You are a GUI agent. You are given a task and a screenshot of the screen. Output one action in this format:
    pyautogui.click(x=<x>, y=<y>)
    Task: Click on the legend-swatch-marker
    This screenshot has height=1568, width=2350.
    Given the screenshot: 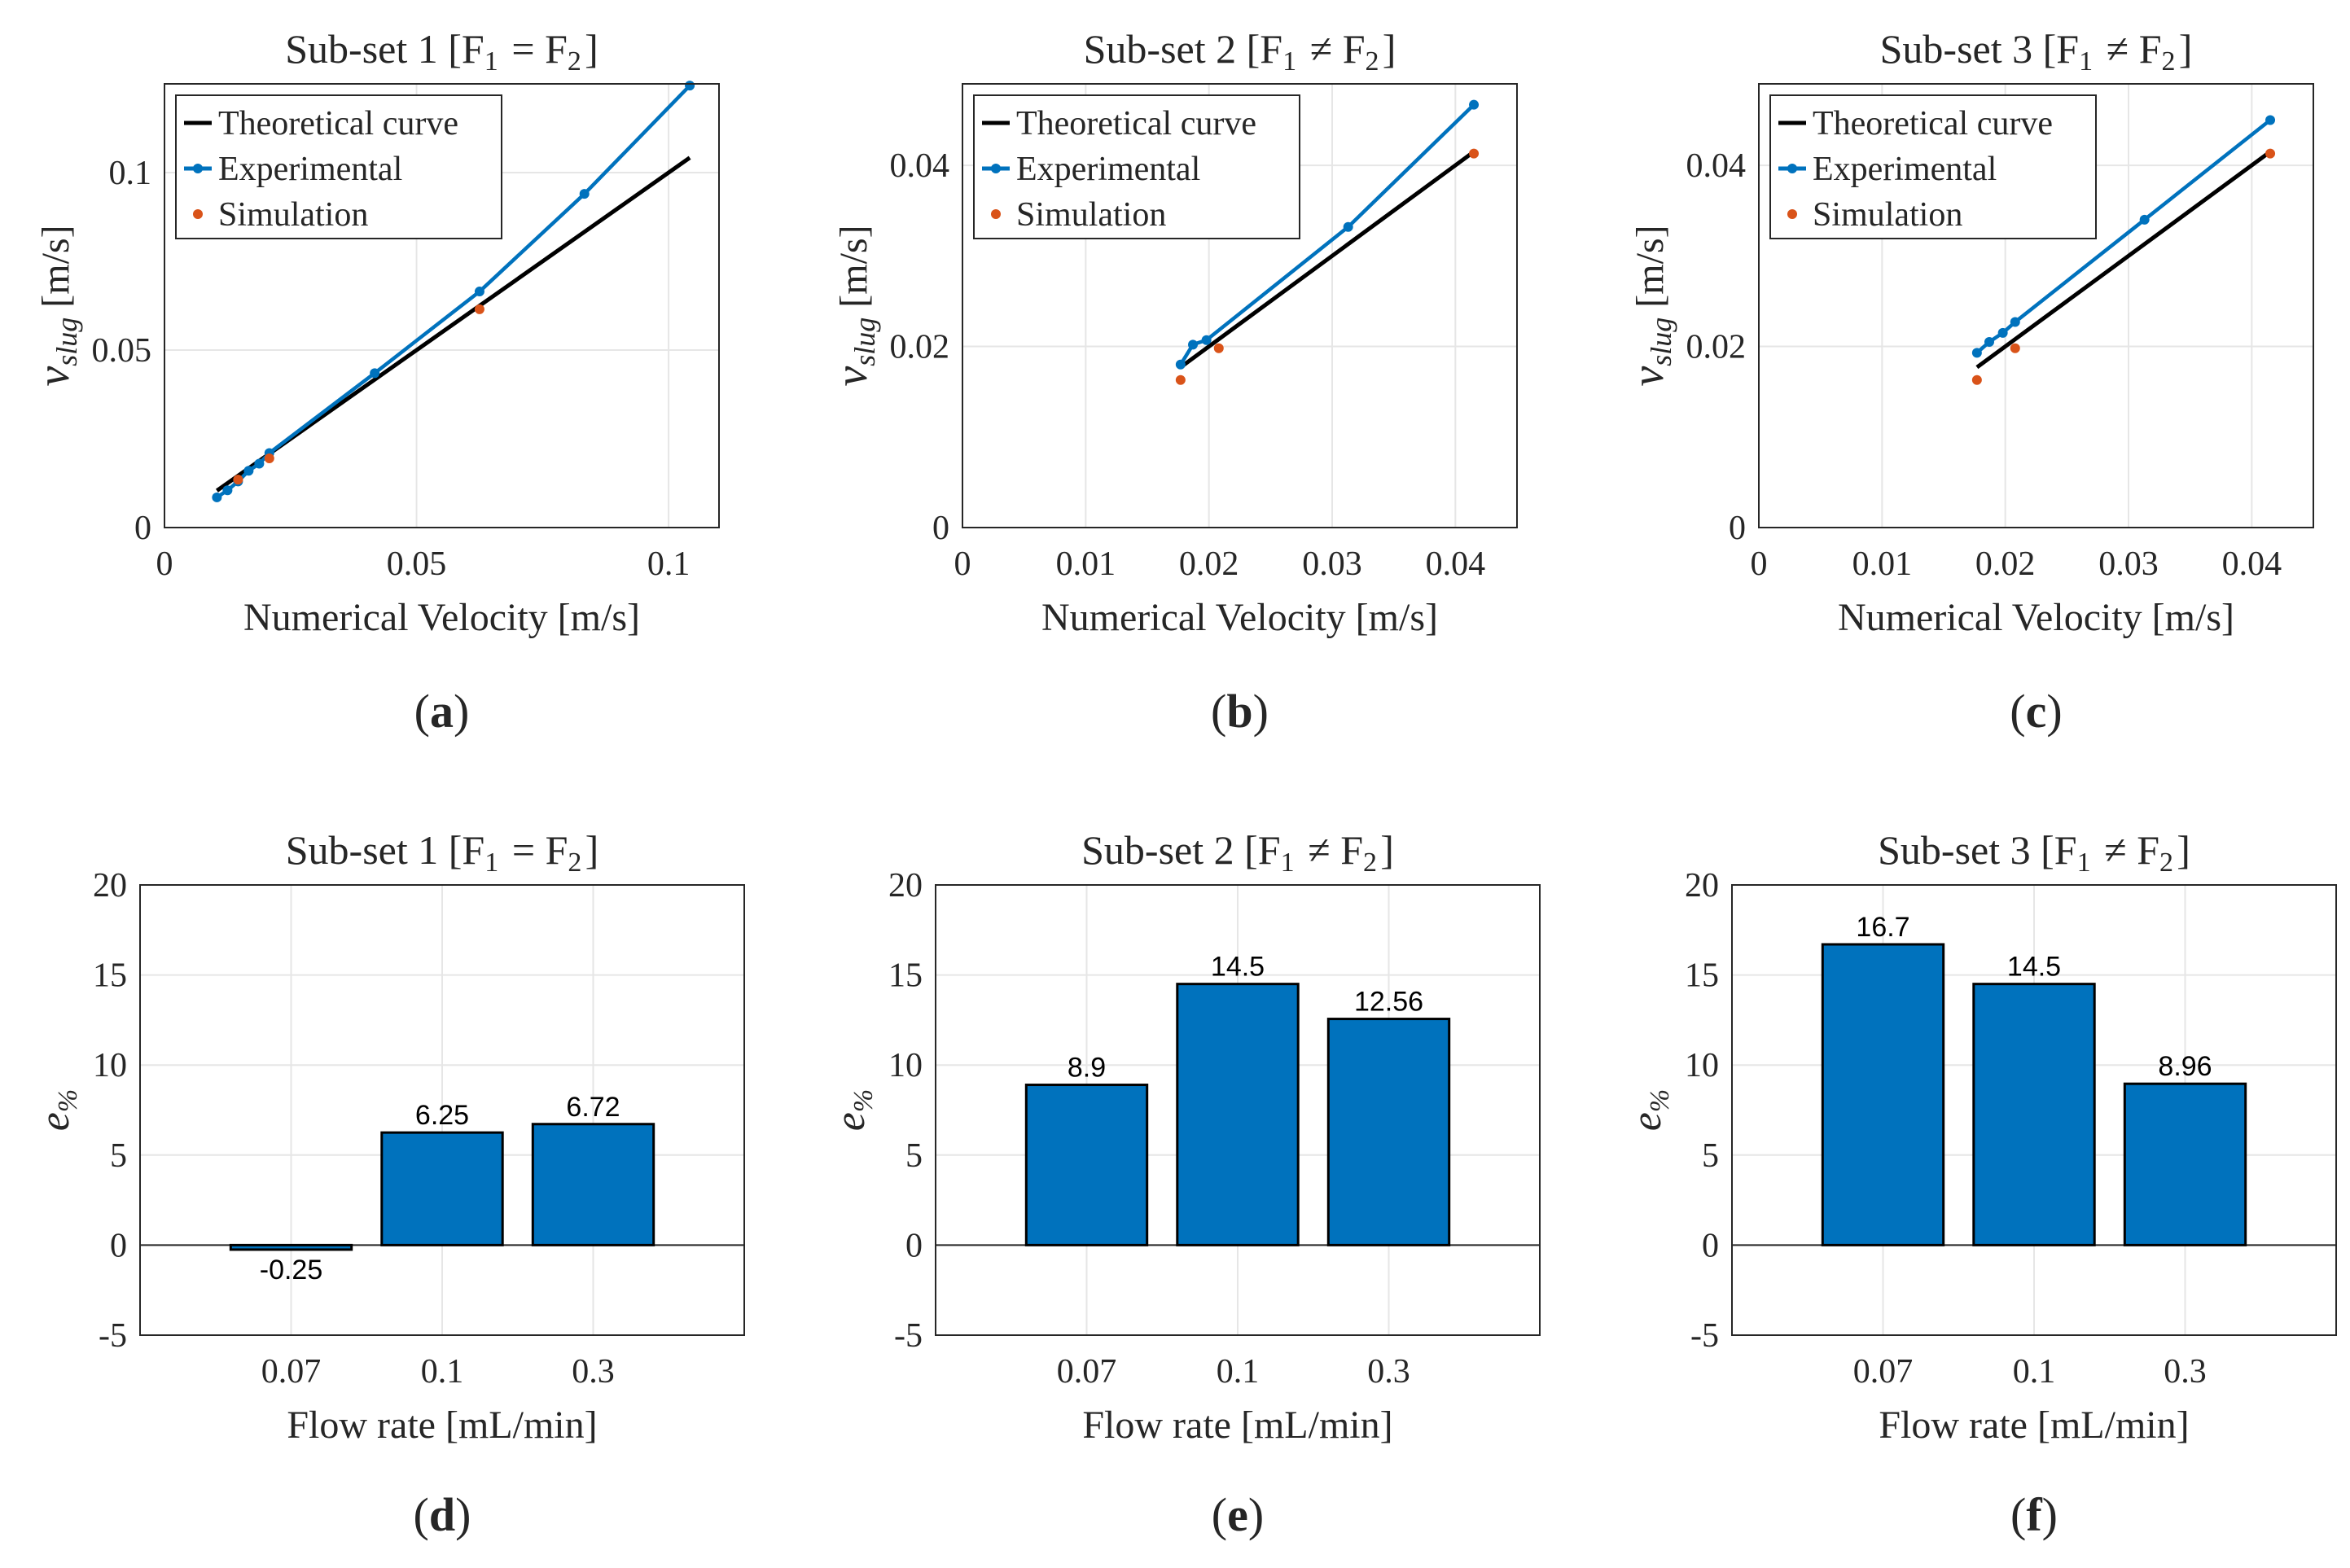 What is the action you would take?
    pyautogui.click(x=1792, y=214)
    